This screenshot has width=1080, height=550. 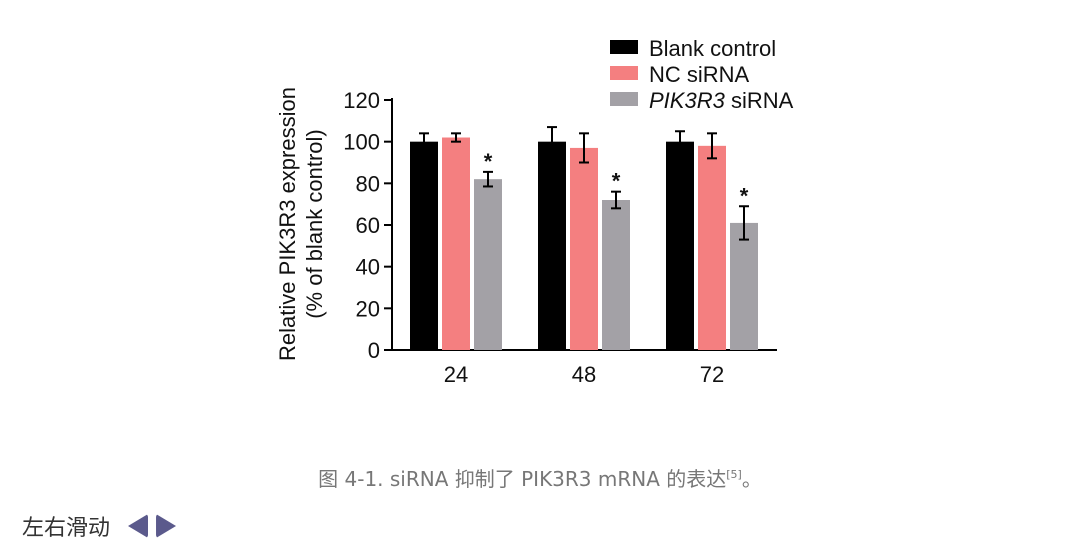 What do you see at coordinates (374, 350) in the screenshot?
I see `y-tick-label: 0` at bounding box center [374, 350].